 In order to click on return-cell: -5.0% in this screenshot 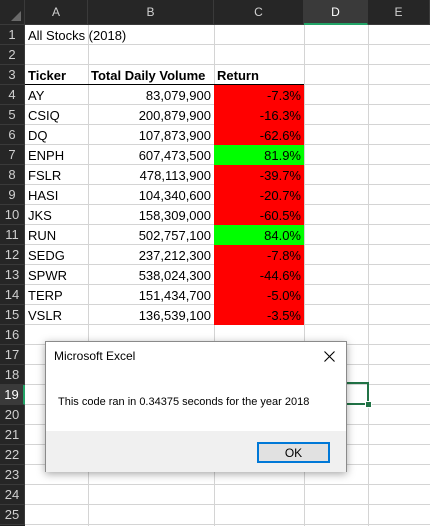, I will do `click(284, 295)`.